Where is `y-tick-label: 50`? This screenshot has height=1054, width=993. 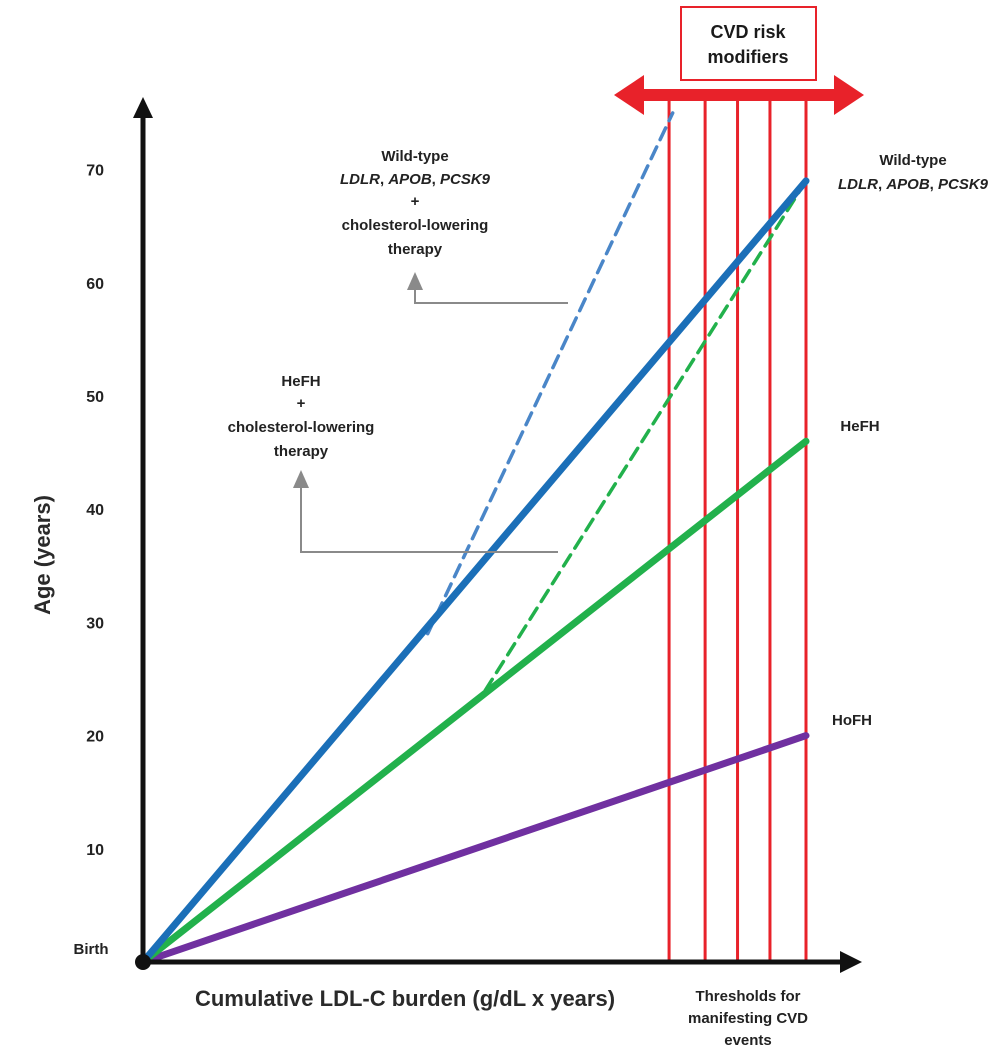
y-tick-label: 50 is located at coordinates (95, 397).